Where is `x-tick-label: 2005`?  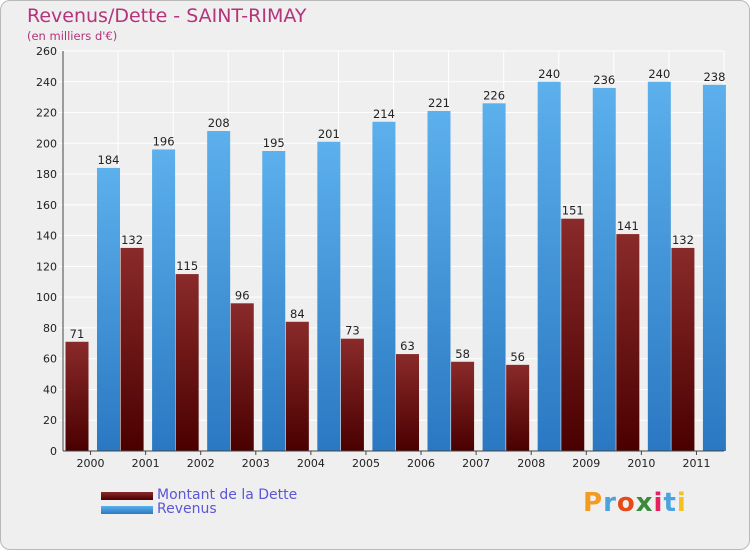
x-tick-label: 2005 is located at coordinates (366, 463).